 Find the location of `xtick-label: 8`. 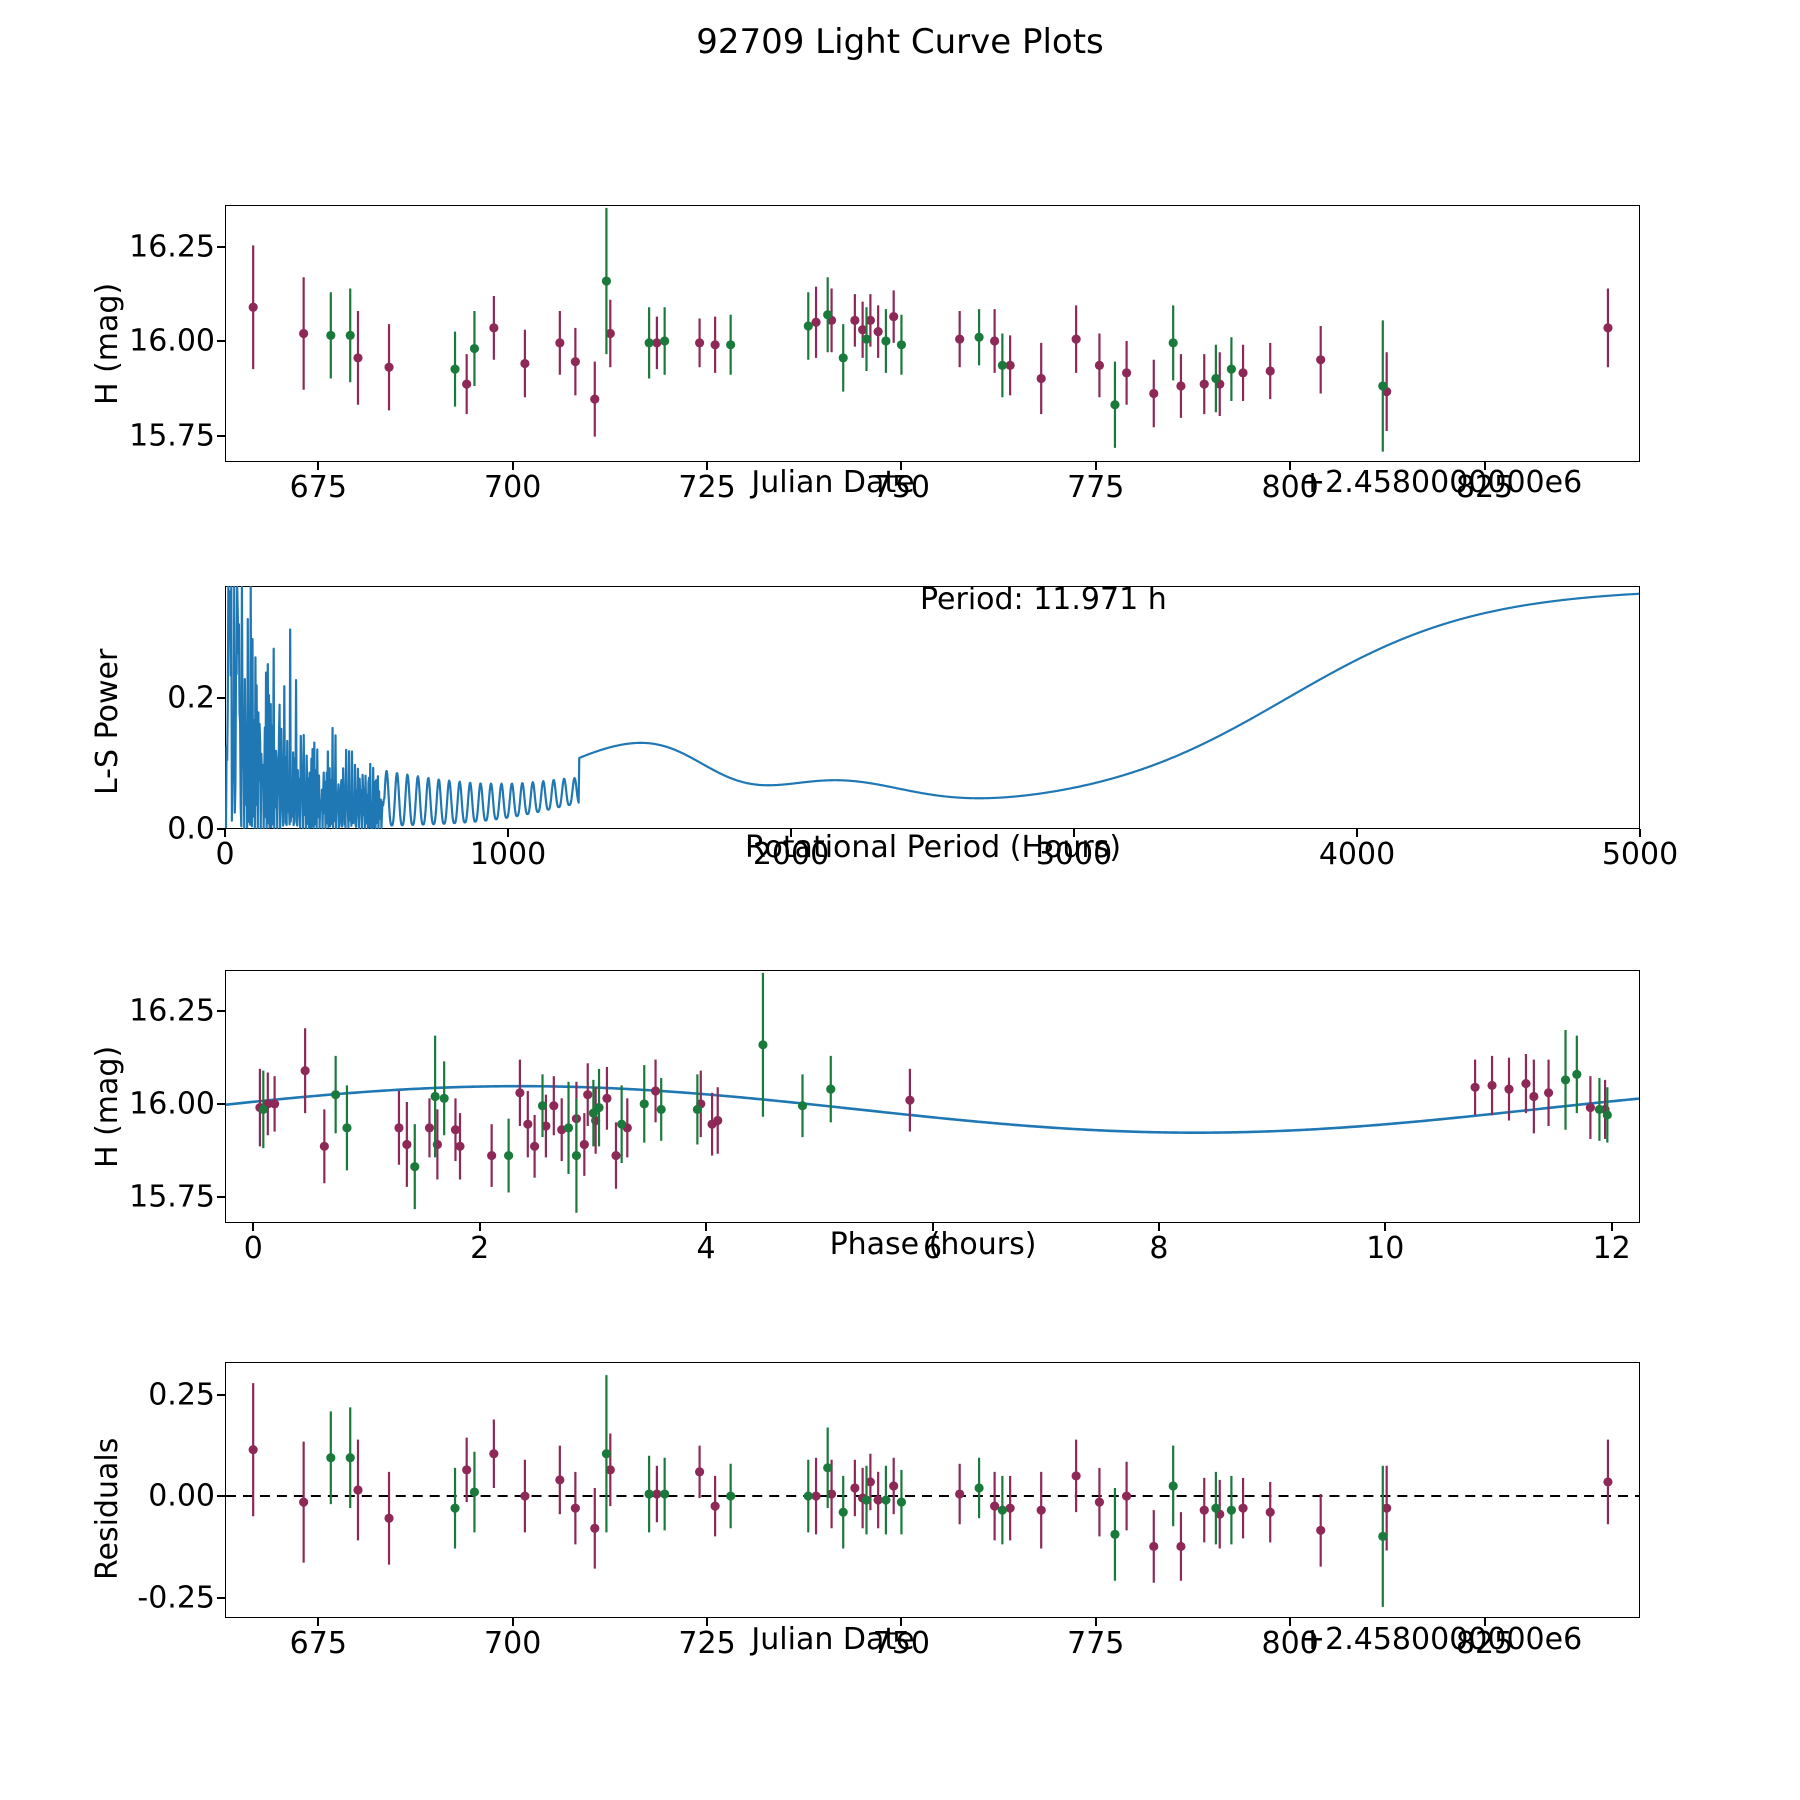

xtick-label: 8 is located at coordinates (1159, 1248).